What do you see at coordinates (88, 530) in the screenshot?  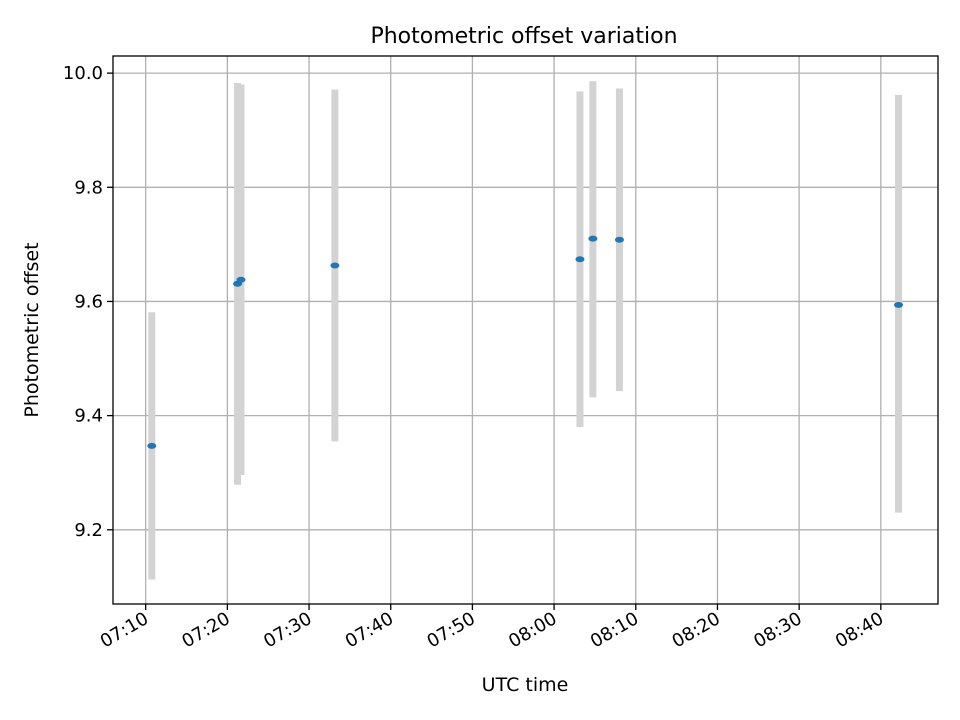 I see `y-tick-label: 9.2` at bounding box center [88, 530].